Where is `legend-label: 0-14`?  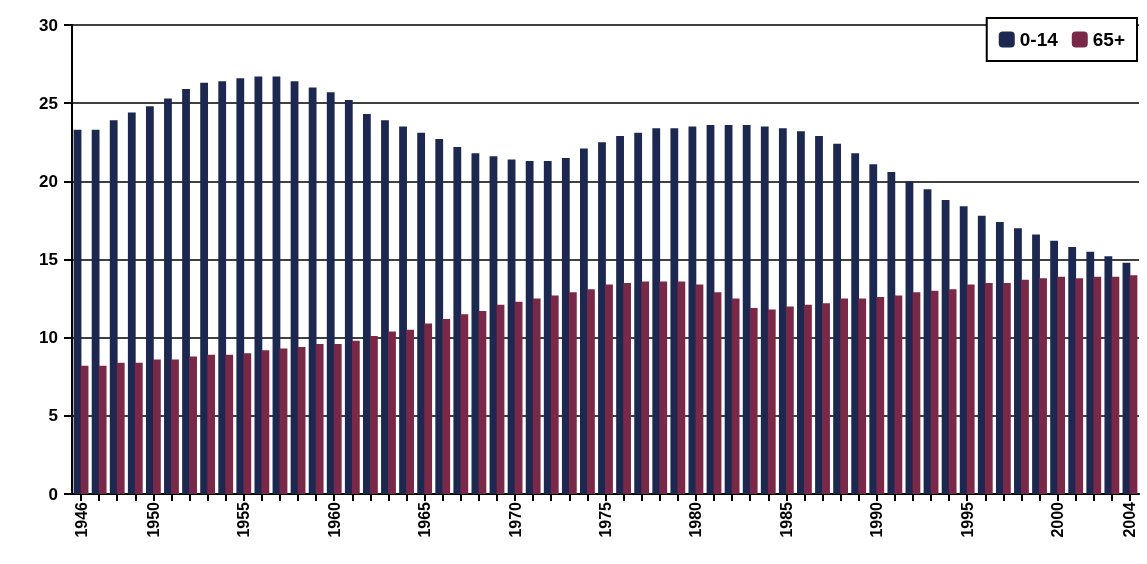
legend-label: 0-14 is located at coordinates (1039, 39).